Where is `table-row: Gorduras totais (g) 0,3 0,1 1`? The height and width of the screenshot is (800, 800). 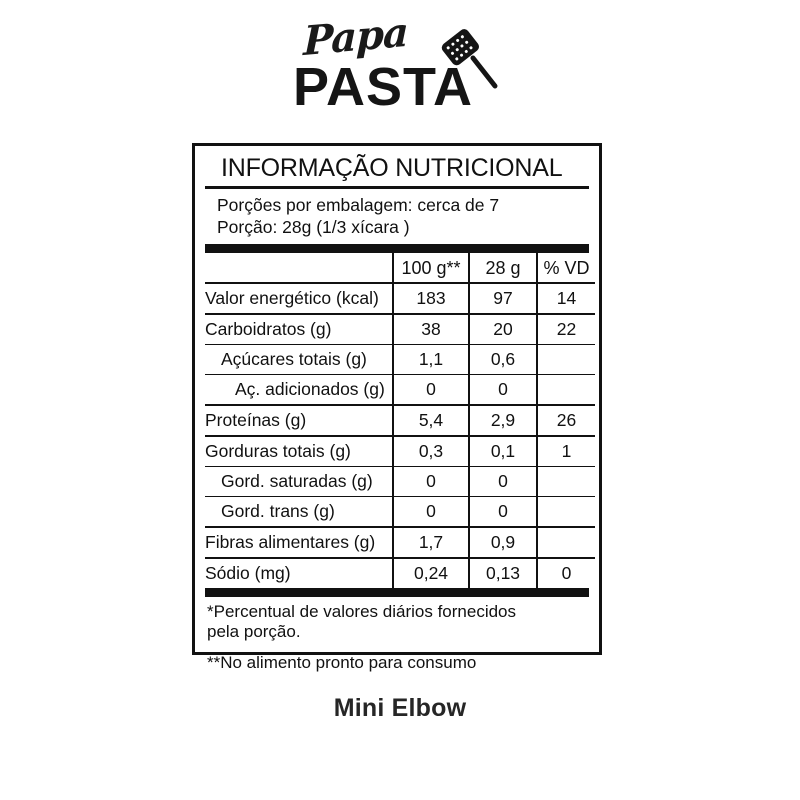 table-row: Gorduras totais (g) 0,3 0,1 1 is located at coordinates (400, 451).